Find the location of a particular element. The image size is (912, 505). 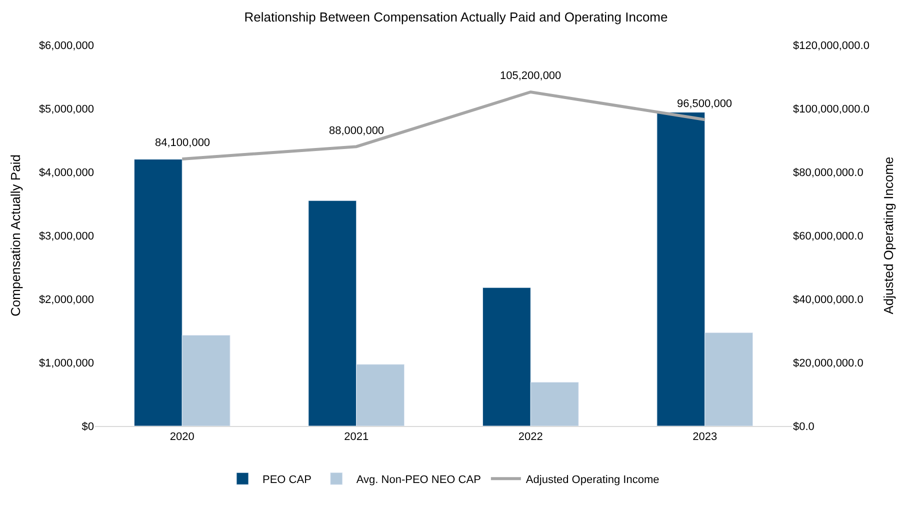

legend-label: Avg. Non-PEO NEO CAP is located at coordinates (418, 480).